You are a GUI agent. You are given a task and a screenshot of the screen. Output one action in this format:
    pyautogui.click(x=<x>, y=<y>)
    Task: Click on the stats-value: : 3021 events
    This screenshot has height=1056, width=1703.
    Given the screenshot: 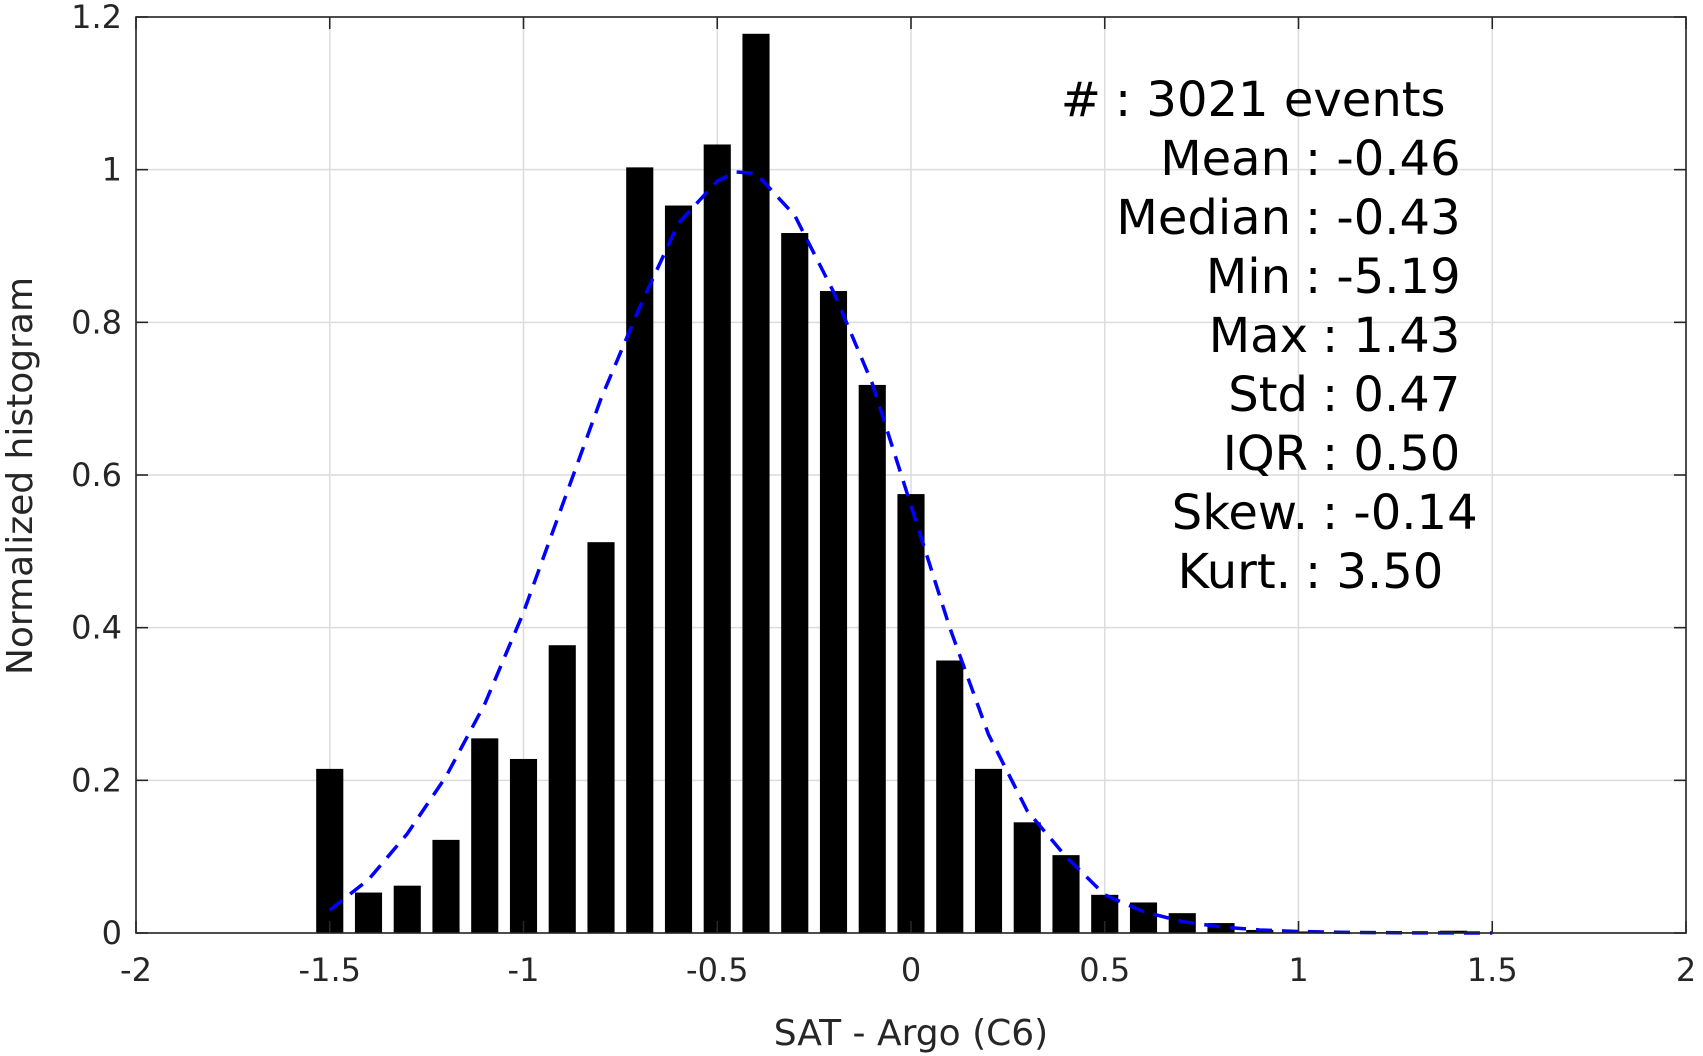 What is the action you would take?
    pyautogui.click(x=1280, y=100)
    